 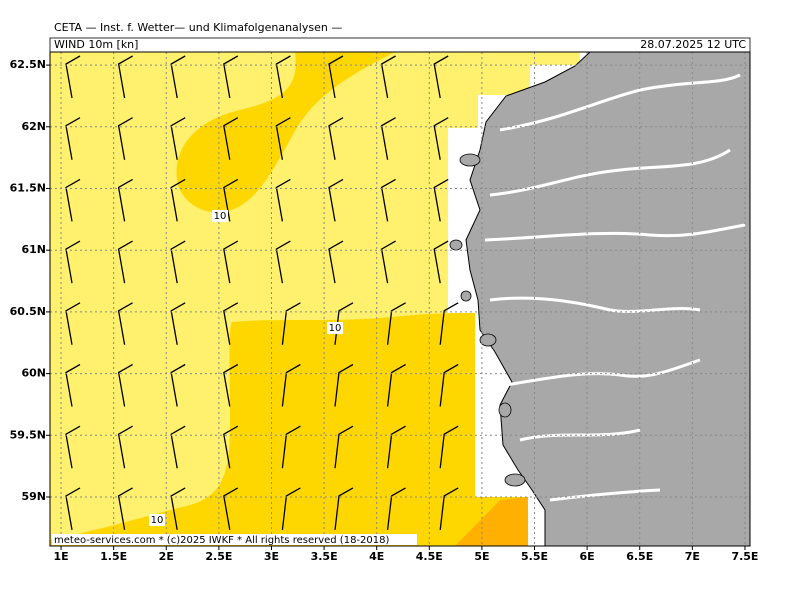 What do you see at coordinates (166, 556) in the screenshot?
I see `x-tick-label: 2E` at bounding box center [166, 556].